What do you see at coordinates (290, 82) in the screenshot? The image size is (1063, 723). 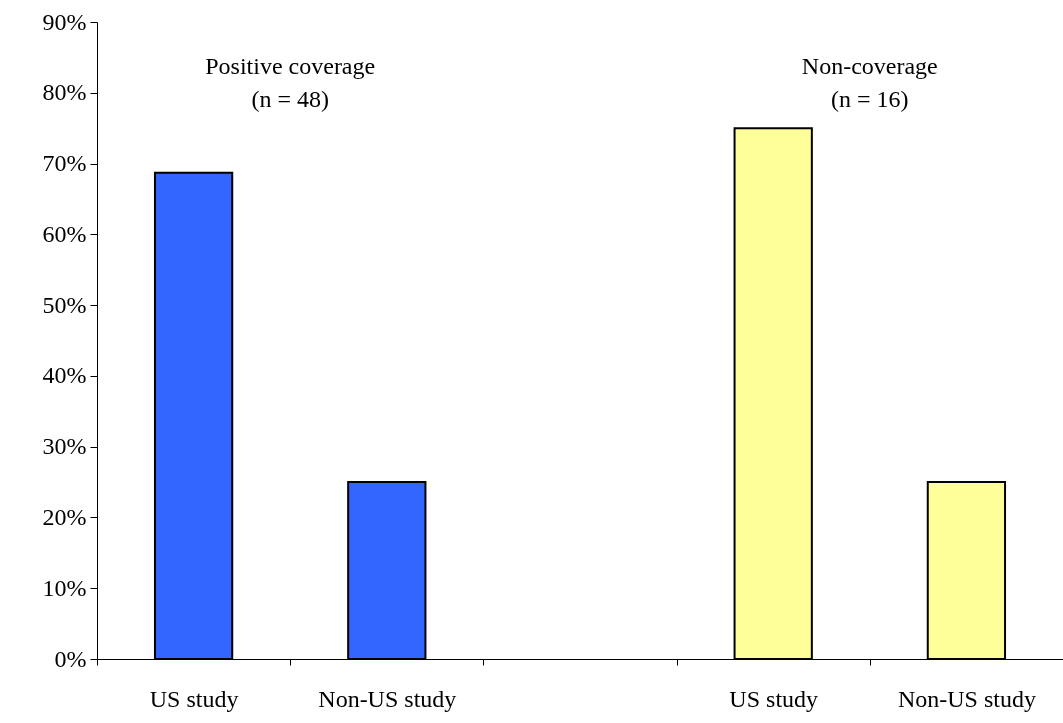 I see `annotation: Positive coverage (n = 48)` at bounding box center [290, 82].